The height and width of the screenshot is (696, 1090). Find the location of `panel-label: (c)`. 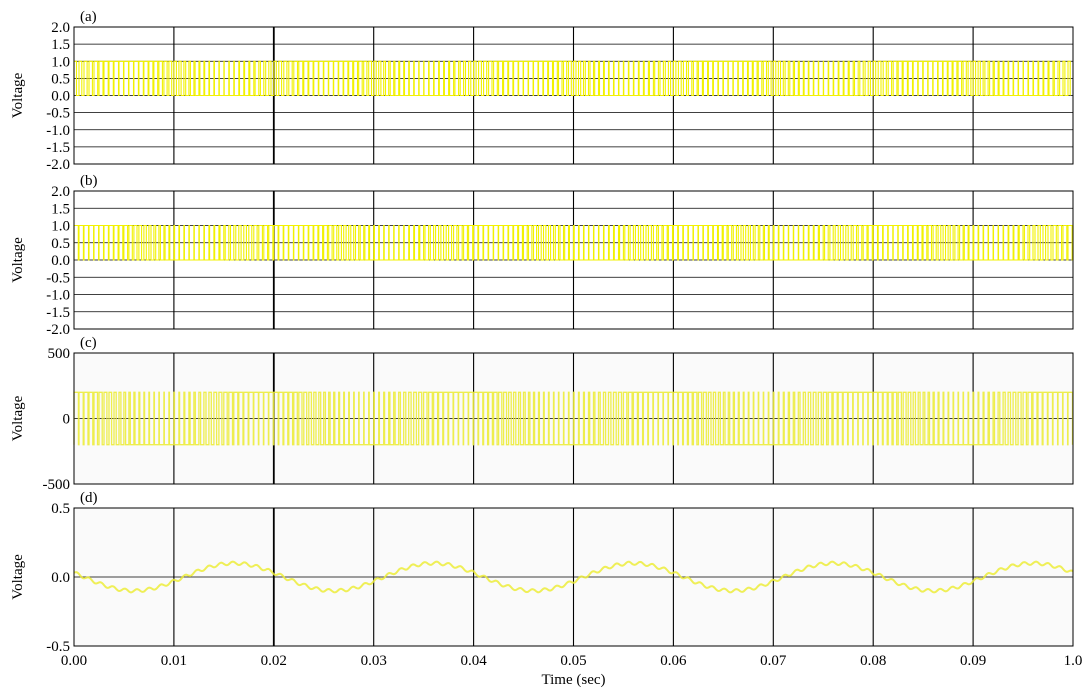

panel-label: (c) is located at coordinates (88, 343).